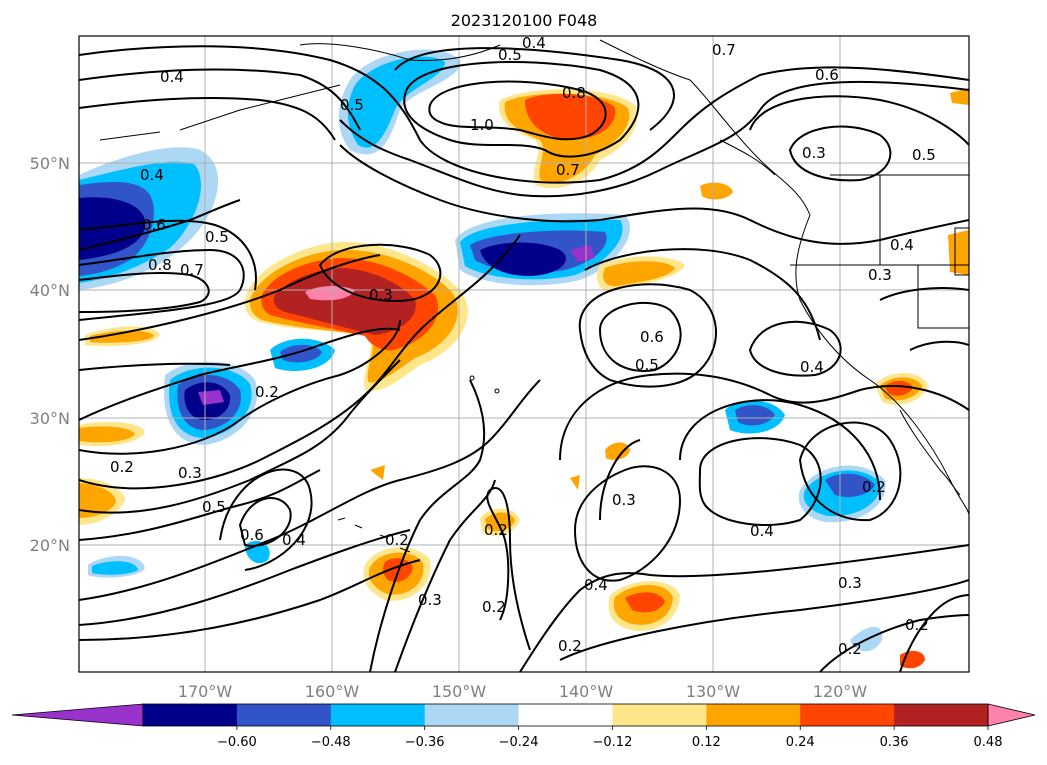 The image size is (1047, 765). What do you see at coordinates (519, 742) in the screenshot?
I see `colorbar-tick-label: −0.24` at bounding box center [519, 742].